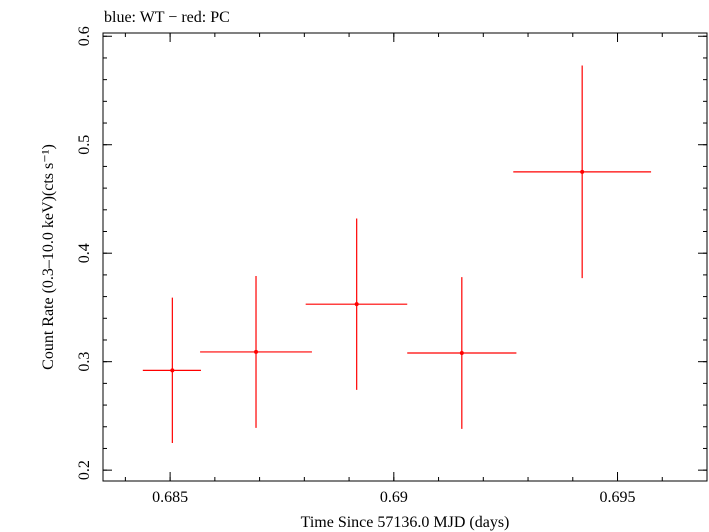  Describe the element at coordinates (167, 17) in the screenshot. I see `chart-title: blue: WT − red: PC` at that location.